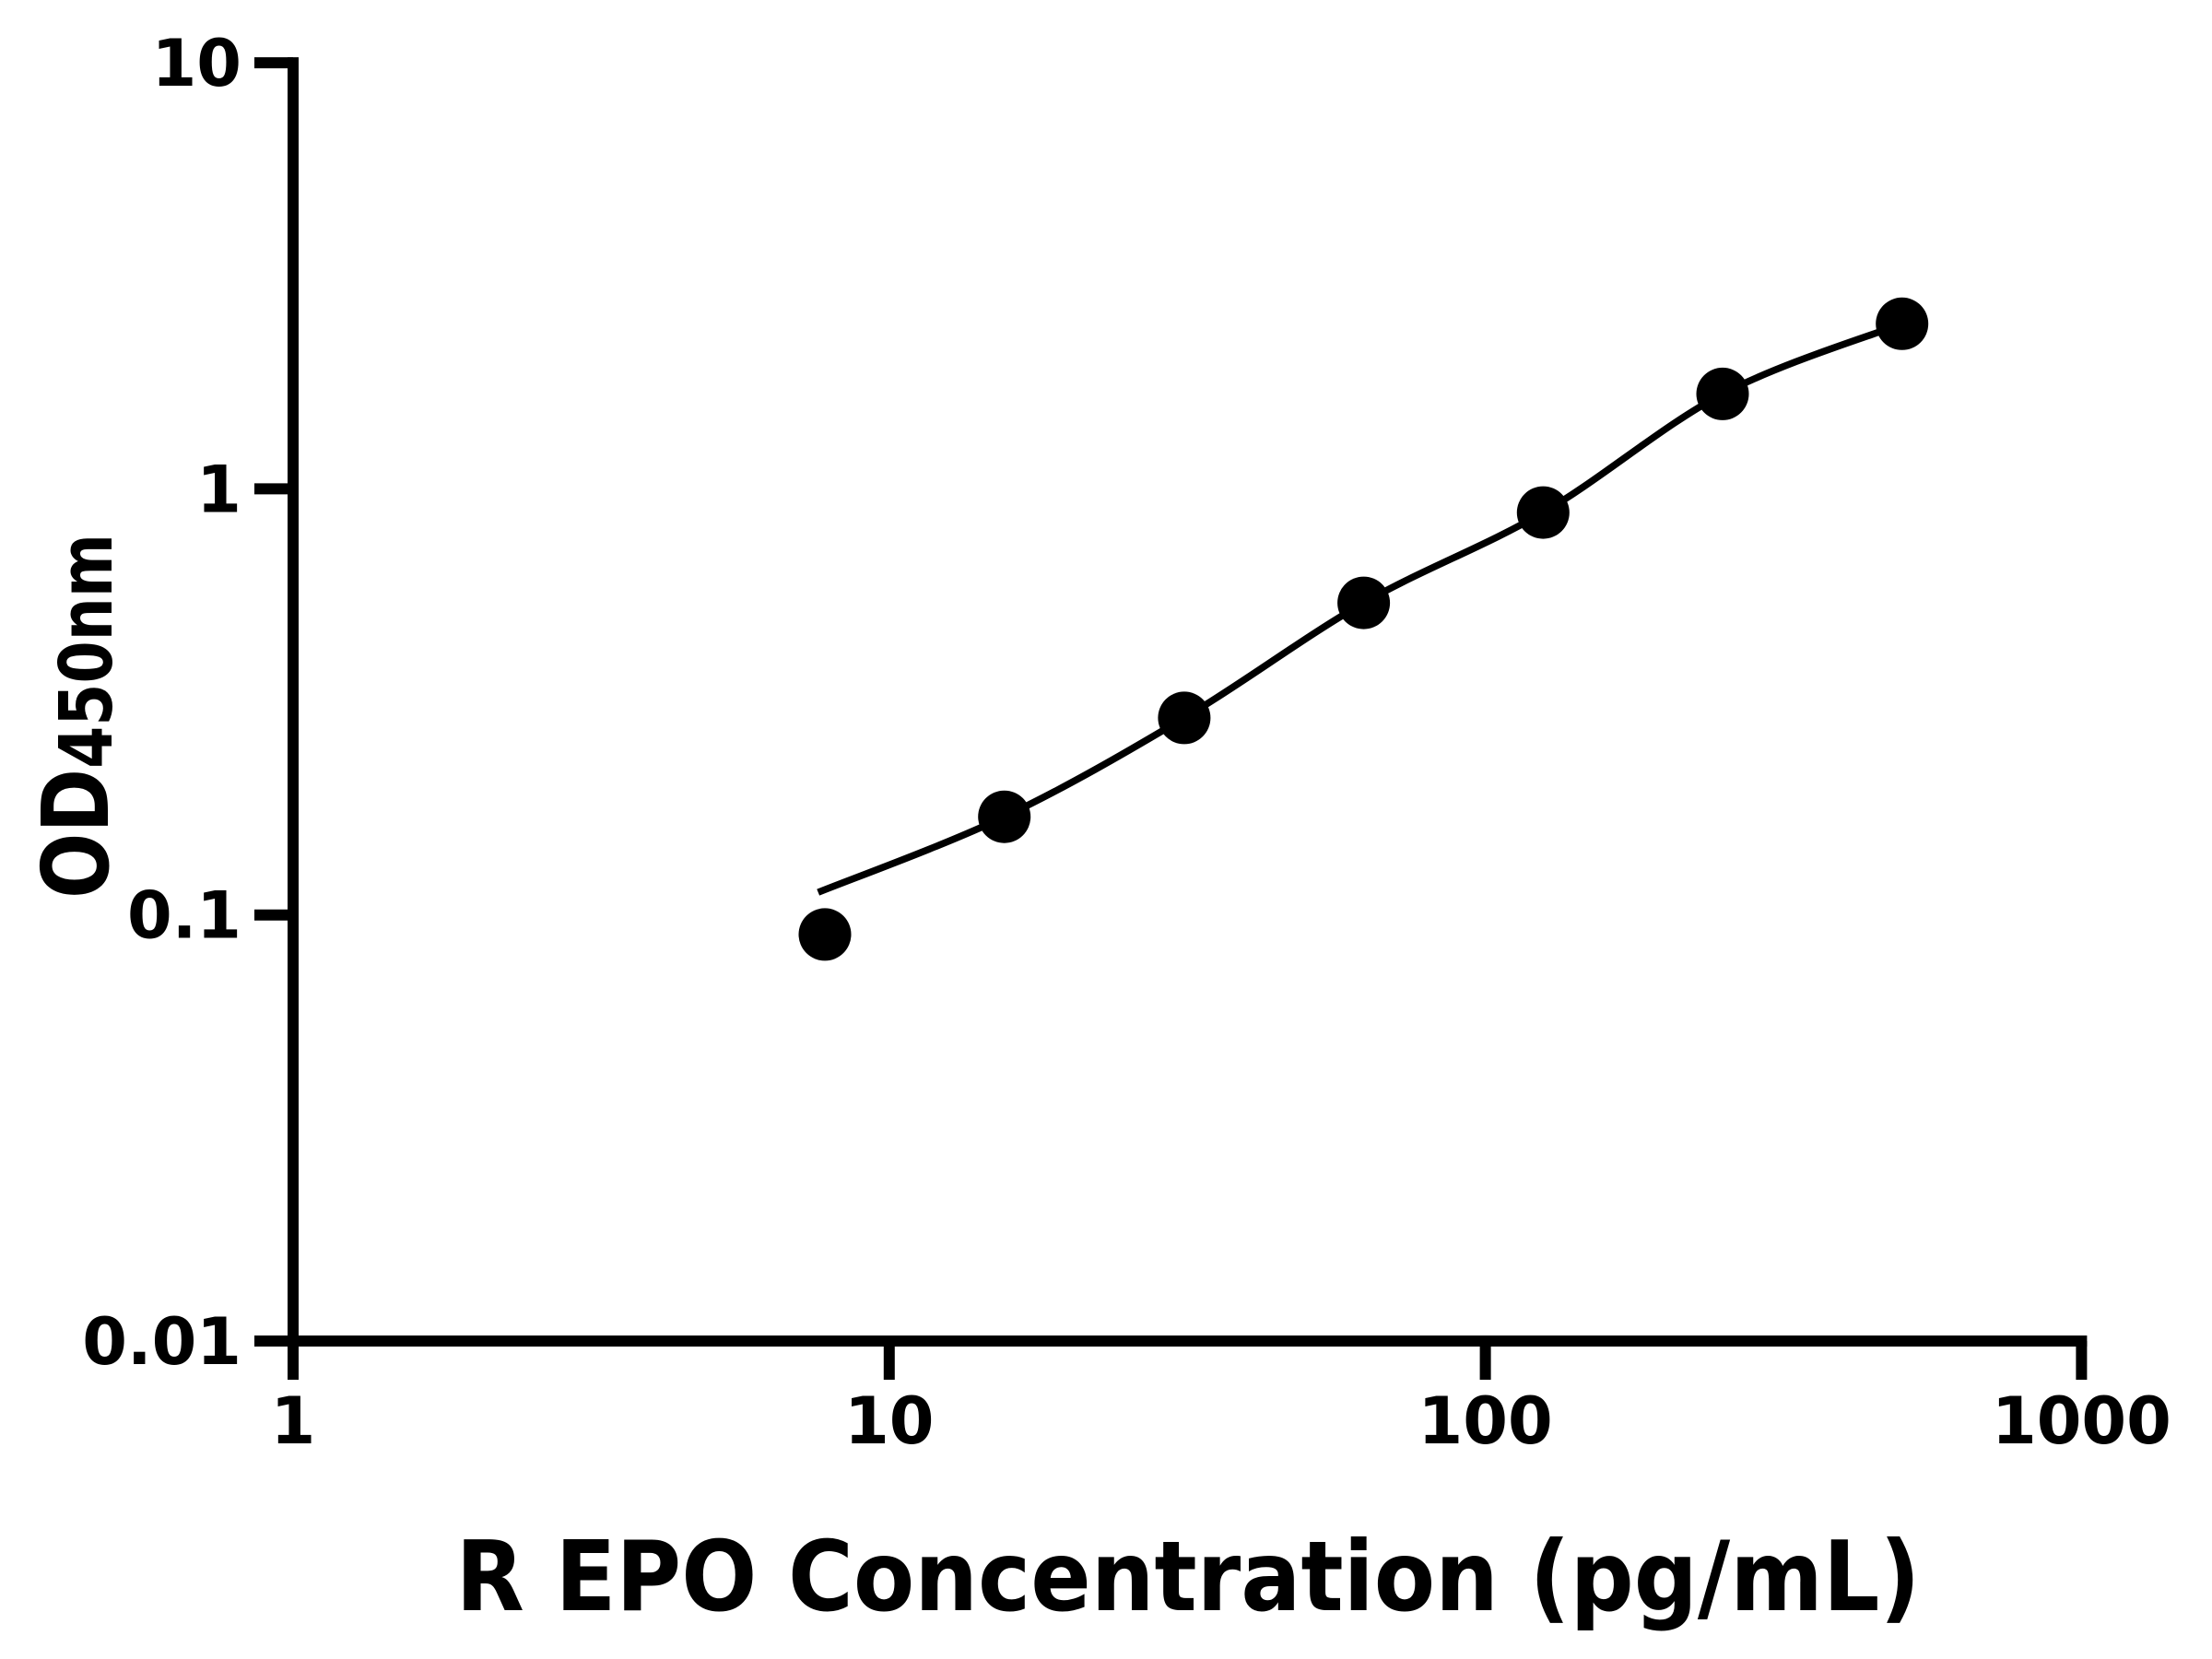 The height and width of the screenshot is (1659, 2212). What do you see at coordinates (86, 651) in the screenshot?
I see `y-axis-title-subscript: 450nm` at bounding box center [86, 651].